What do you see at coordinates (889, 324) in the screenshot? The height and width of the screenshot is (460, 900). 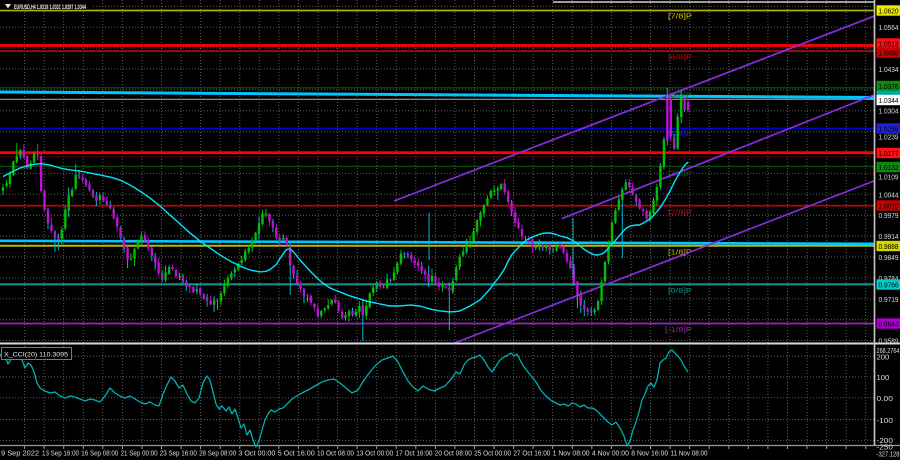 I see `svg-text: 0.9644` at bounding box center [889, 324].